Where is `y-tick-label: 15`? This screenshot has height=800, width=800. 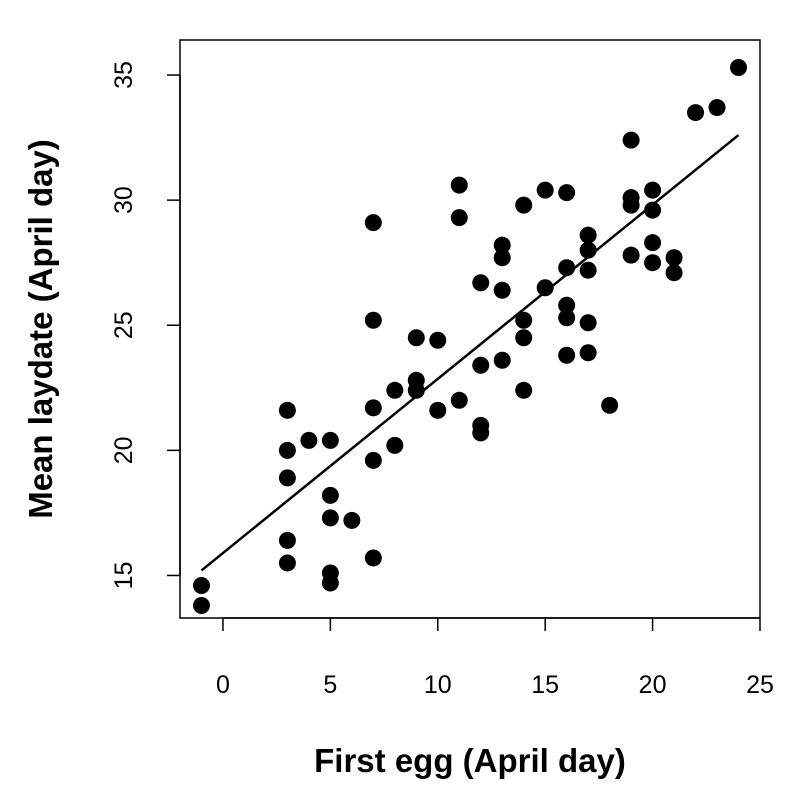 y-tick-label: 15 is located at coordinates (124, 576).